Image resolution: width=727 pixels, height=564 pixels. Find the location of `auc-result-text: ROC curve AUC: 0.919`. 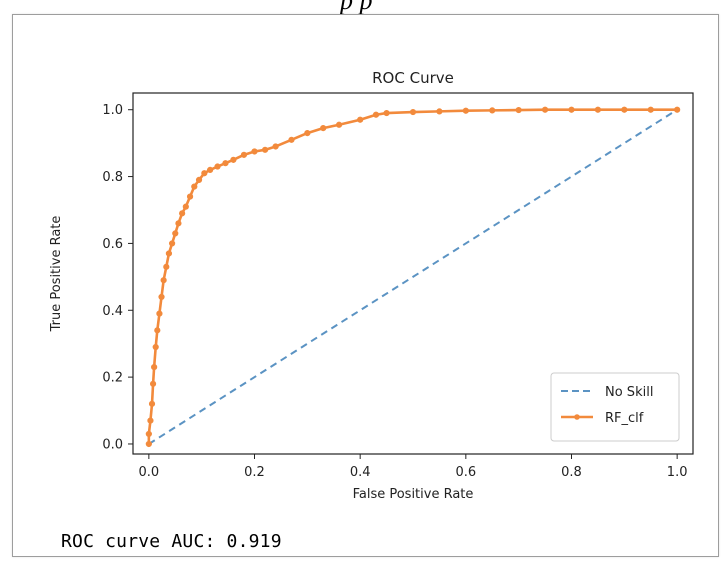

auc-result-text: ROC curve AUC: 0.919 is located at coordinates (171, 541).